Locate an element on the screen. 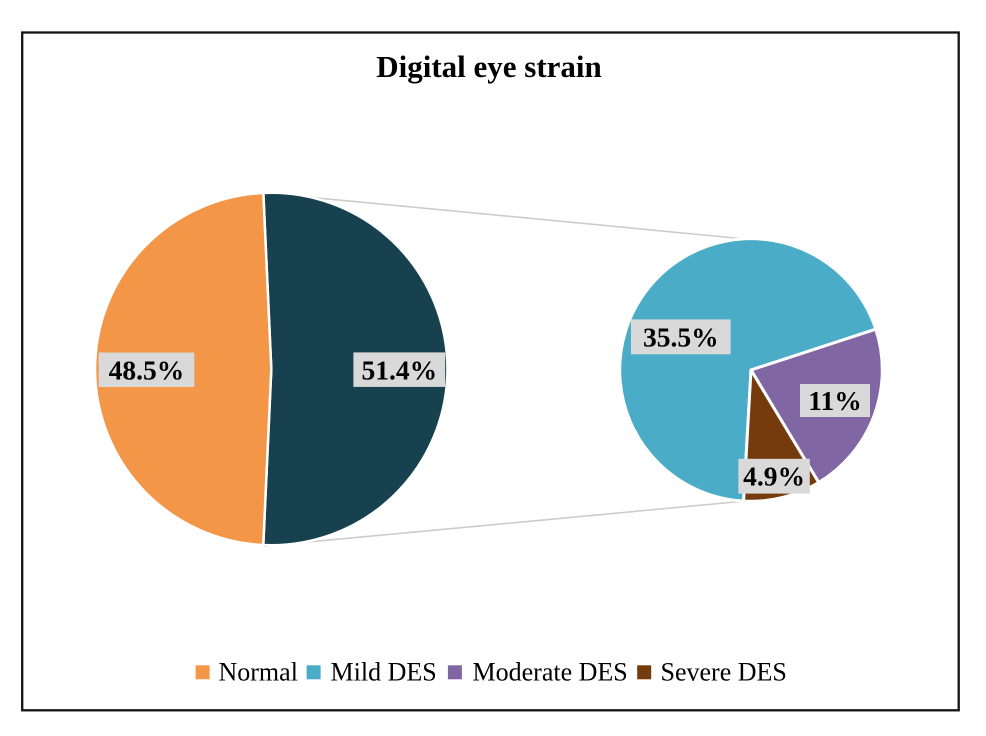 This screenshot has height=736, width=986. svg-text: 51.4% is located at coordinates (399, 369).